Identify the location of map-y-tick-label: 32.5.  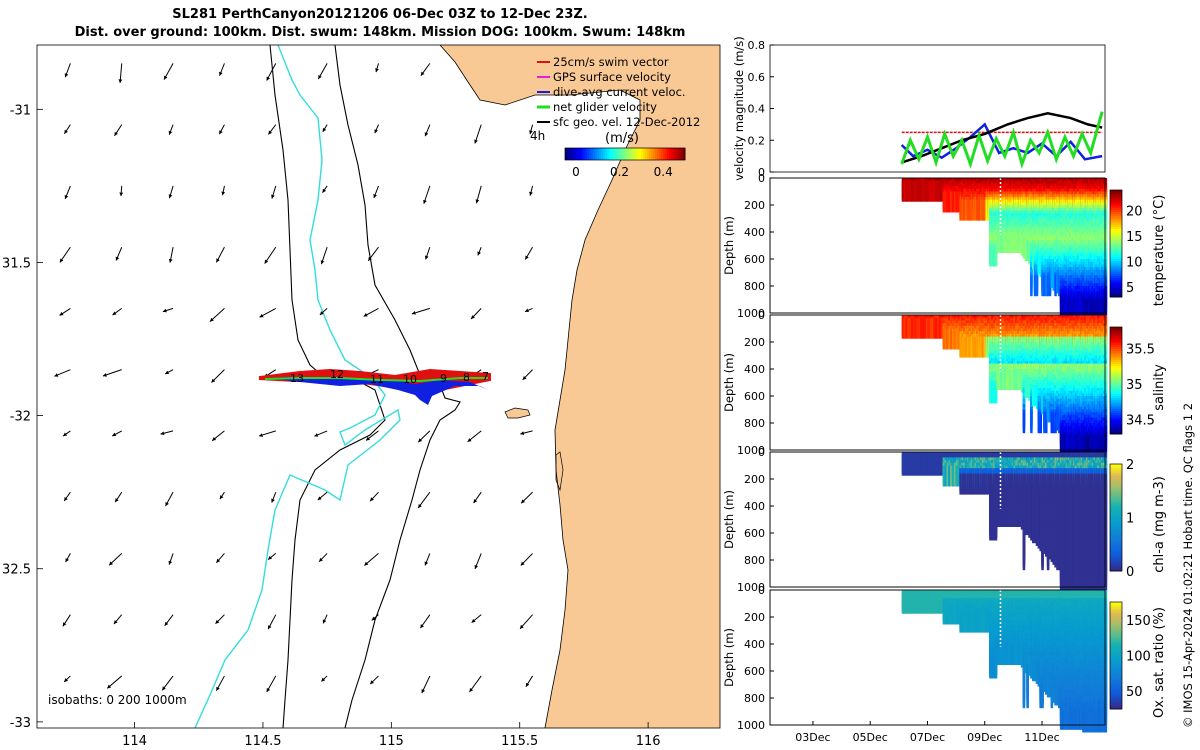
(16, 570).